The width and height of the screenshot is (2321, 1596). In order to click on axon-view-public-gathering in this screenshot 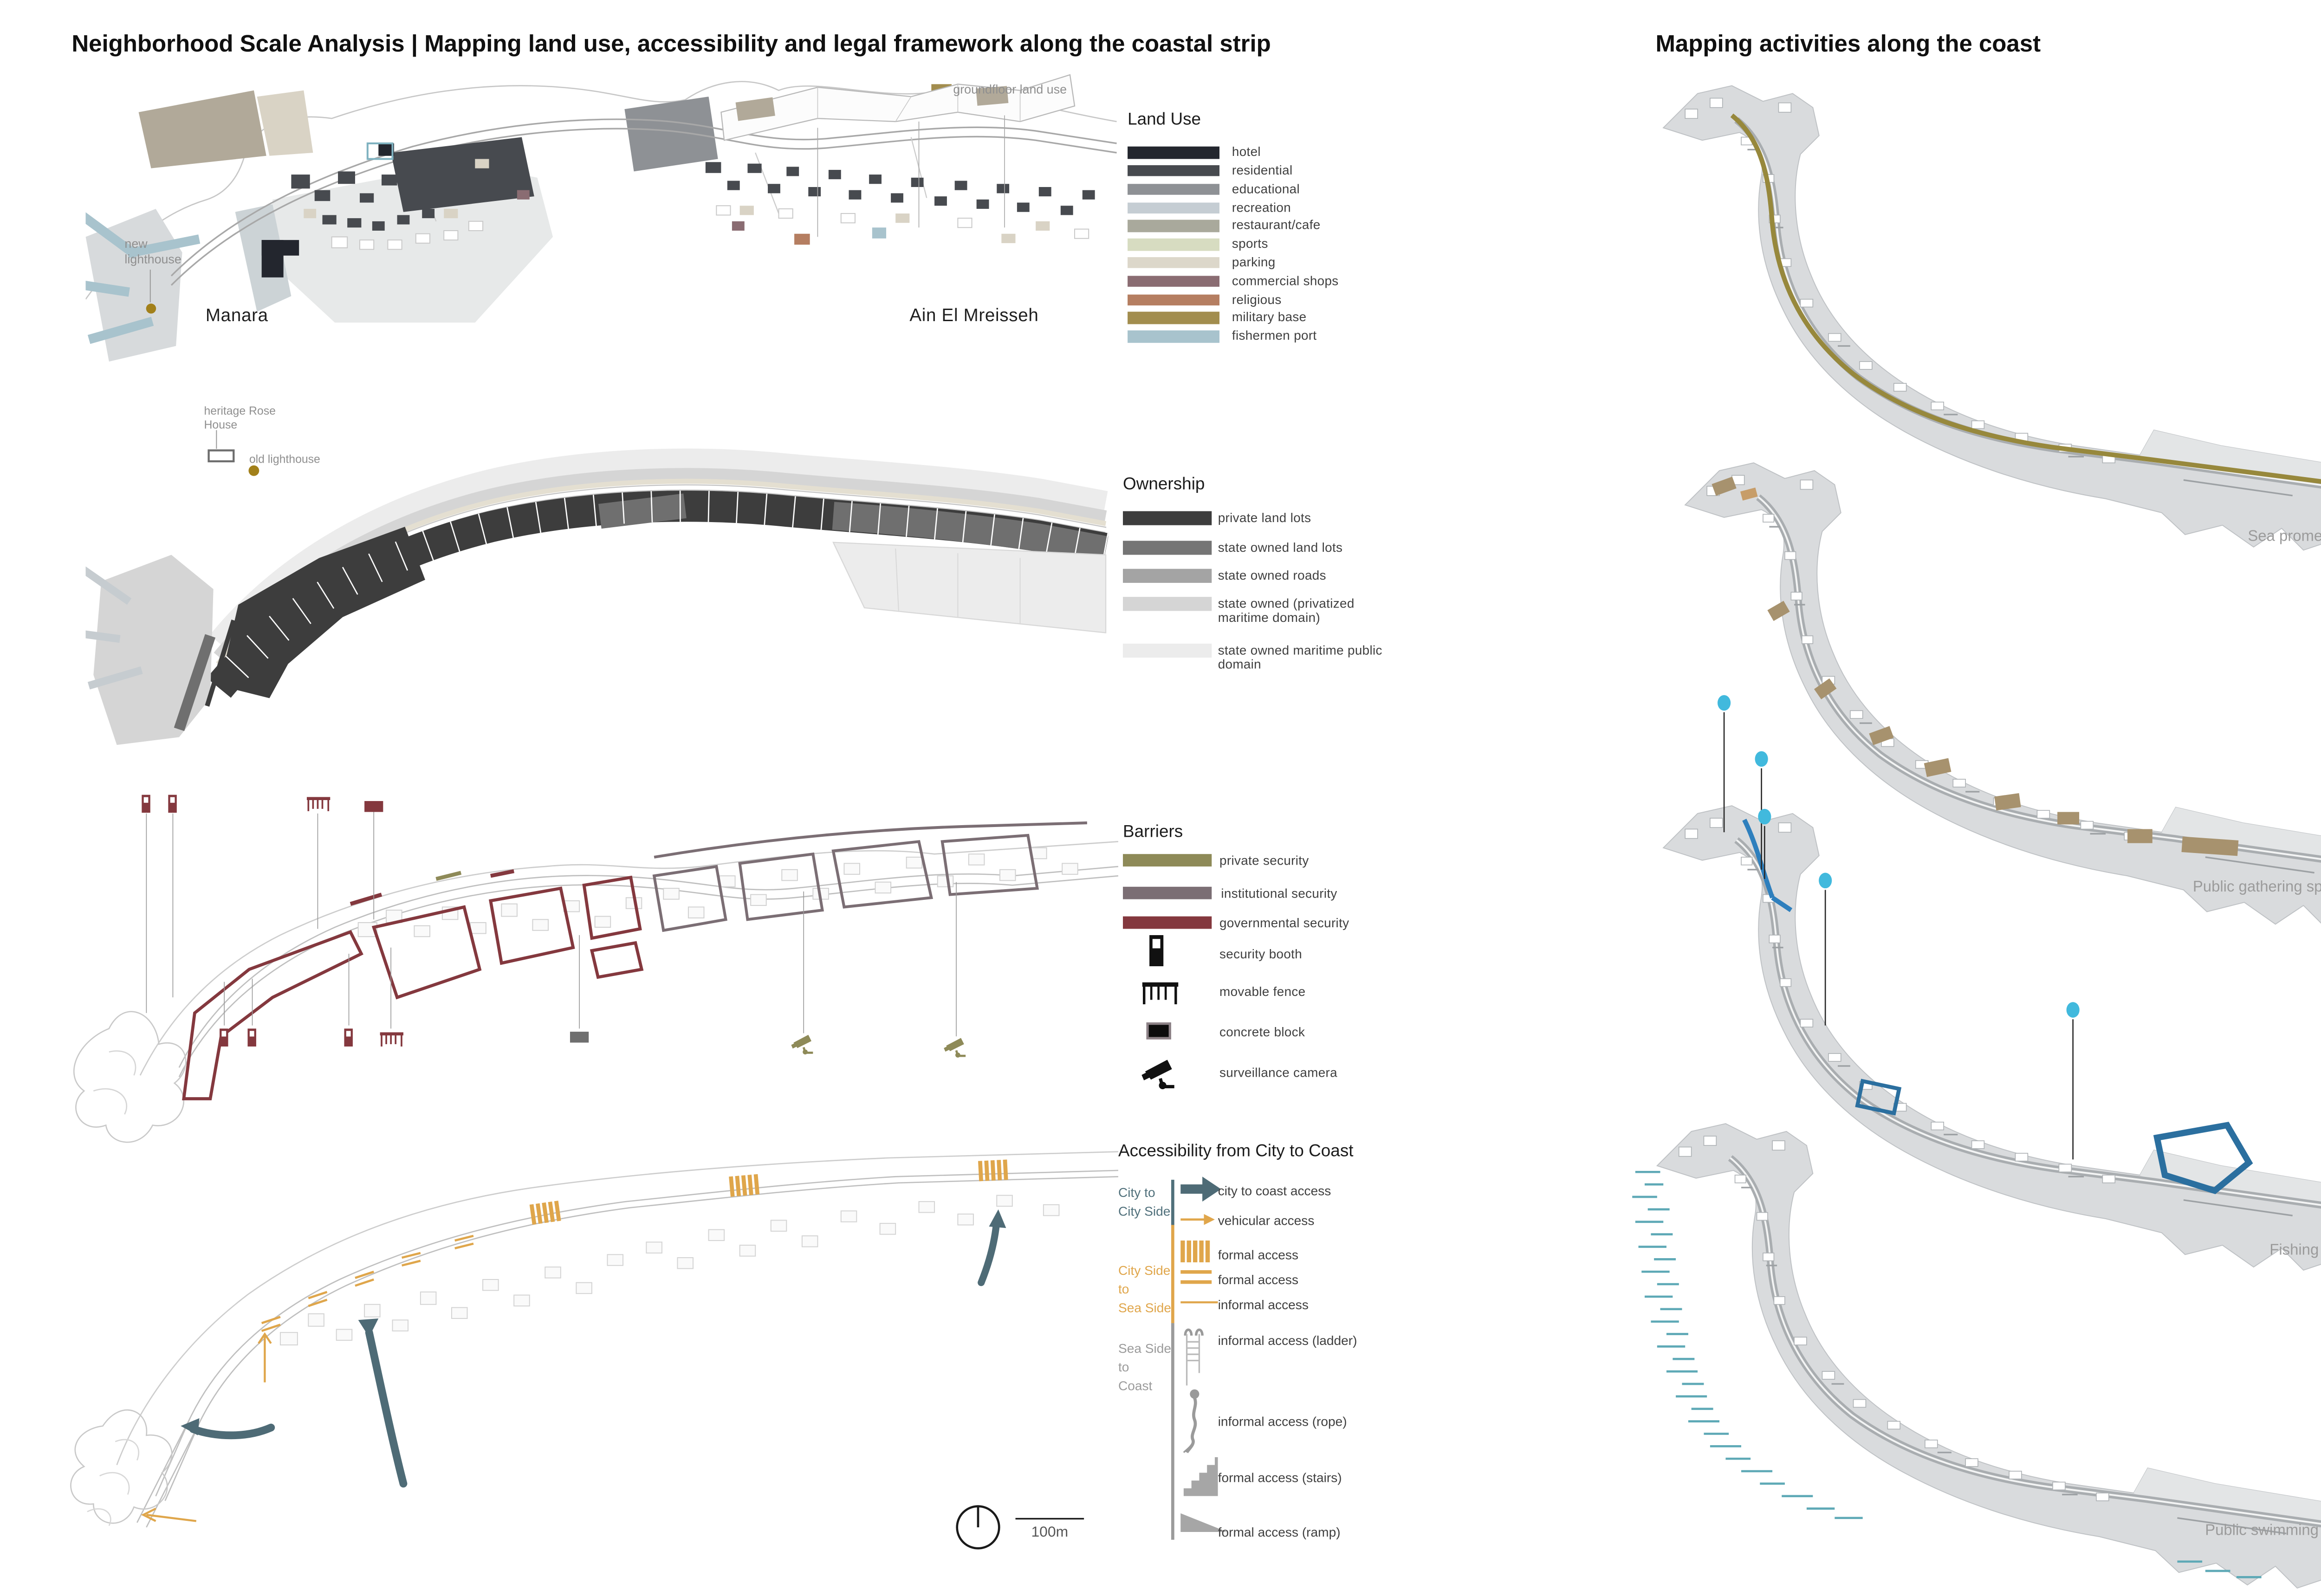, I will do `click(1991, 692)`.